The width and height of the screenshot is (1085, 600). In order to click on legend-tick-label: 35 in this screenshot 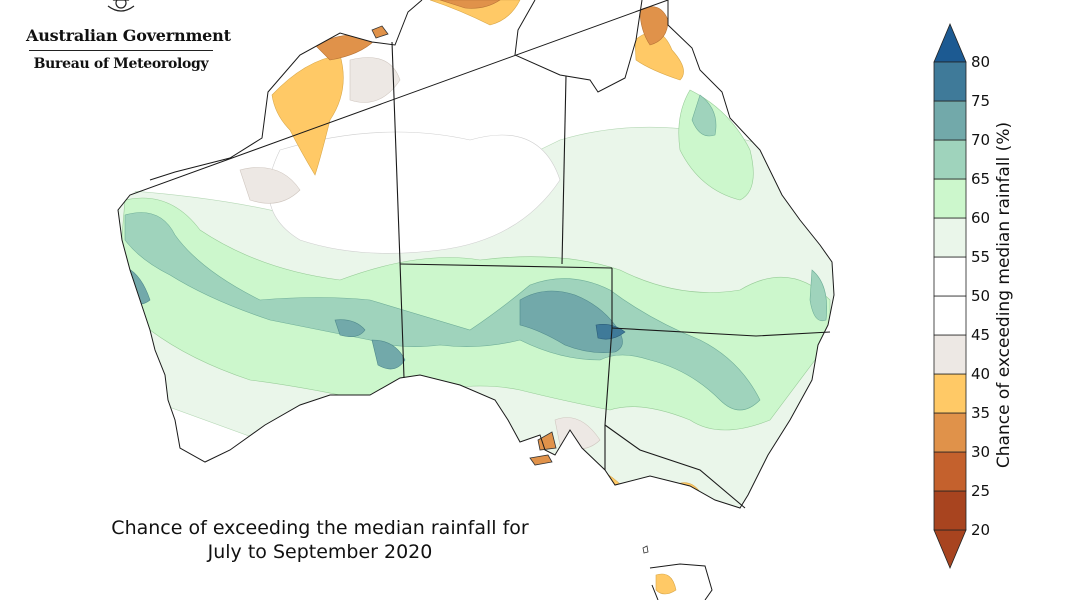, I will do `click(980, 413)`.